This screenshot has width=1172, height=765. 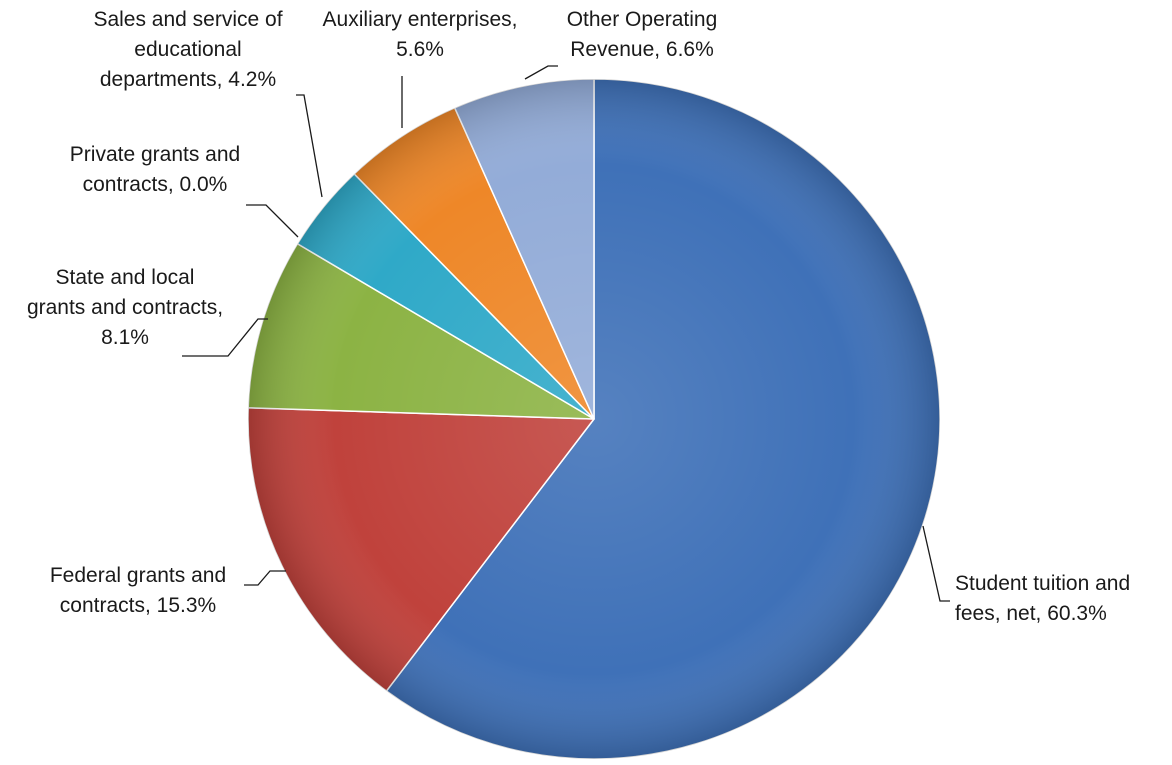 I want to click on data-label-line: Revenue, 6.6%, so click(x=642, y=49).